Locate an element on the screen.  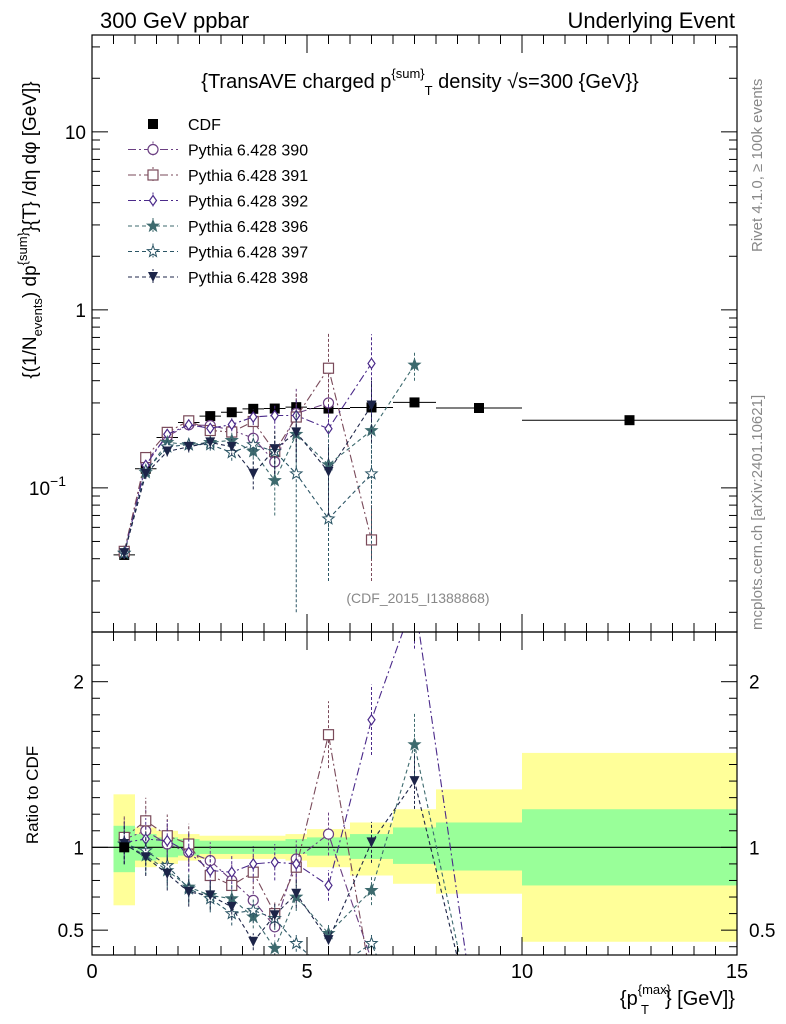
p391-line is located at coordinates (248, 459).